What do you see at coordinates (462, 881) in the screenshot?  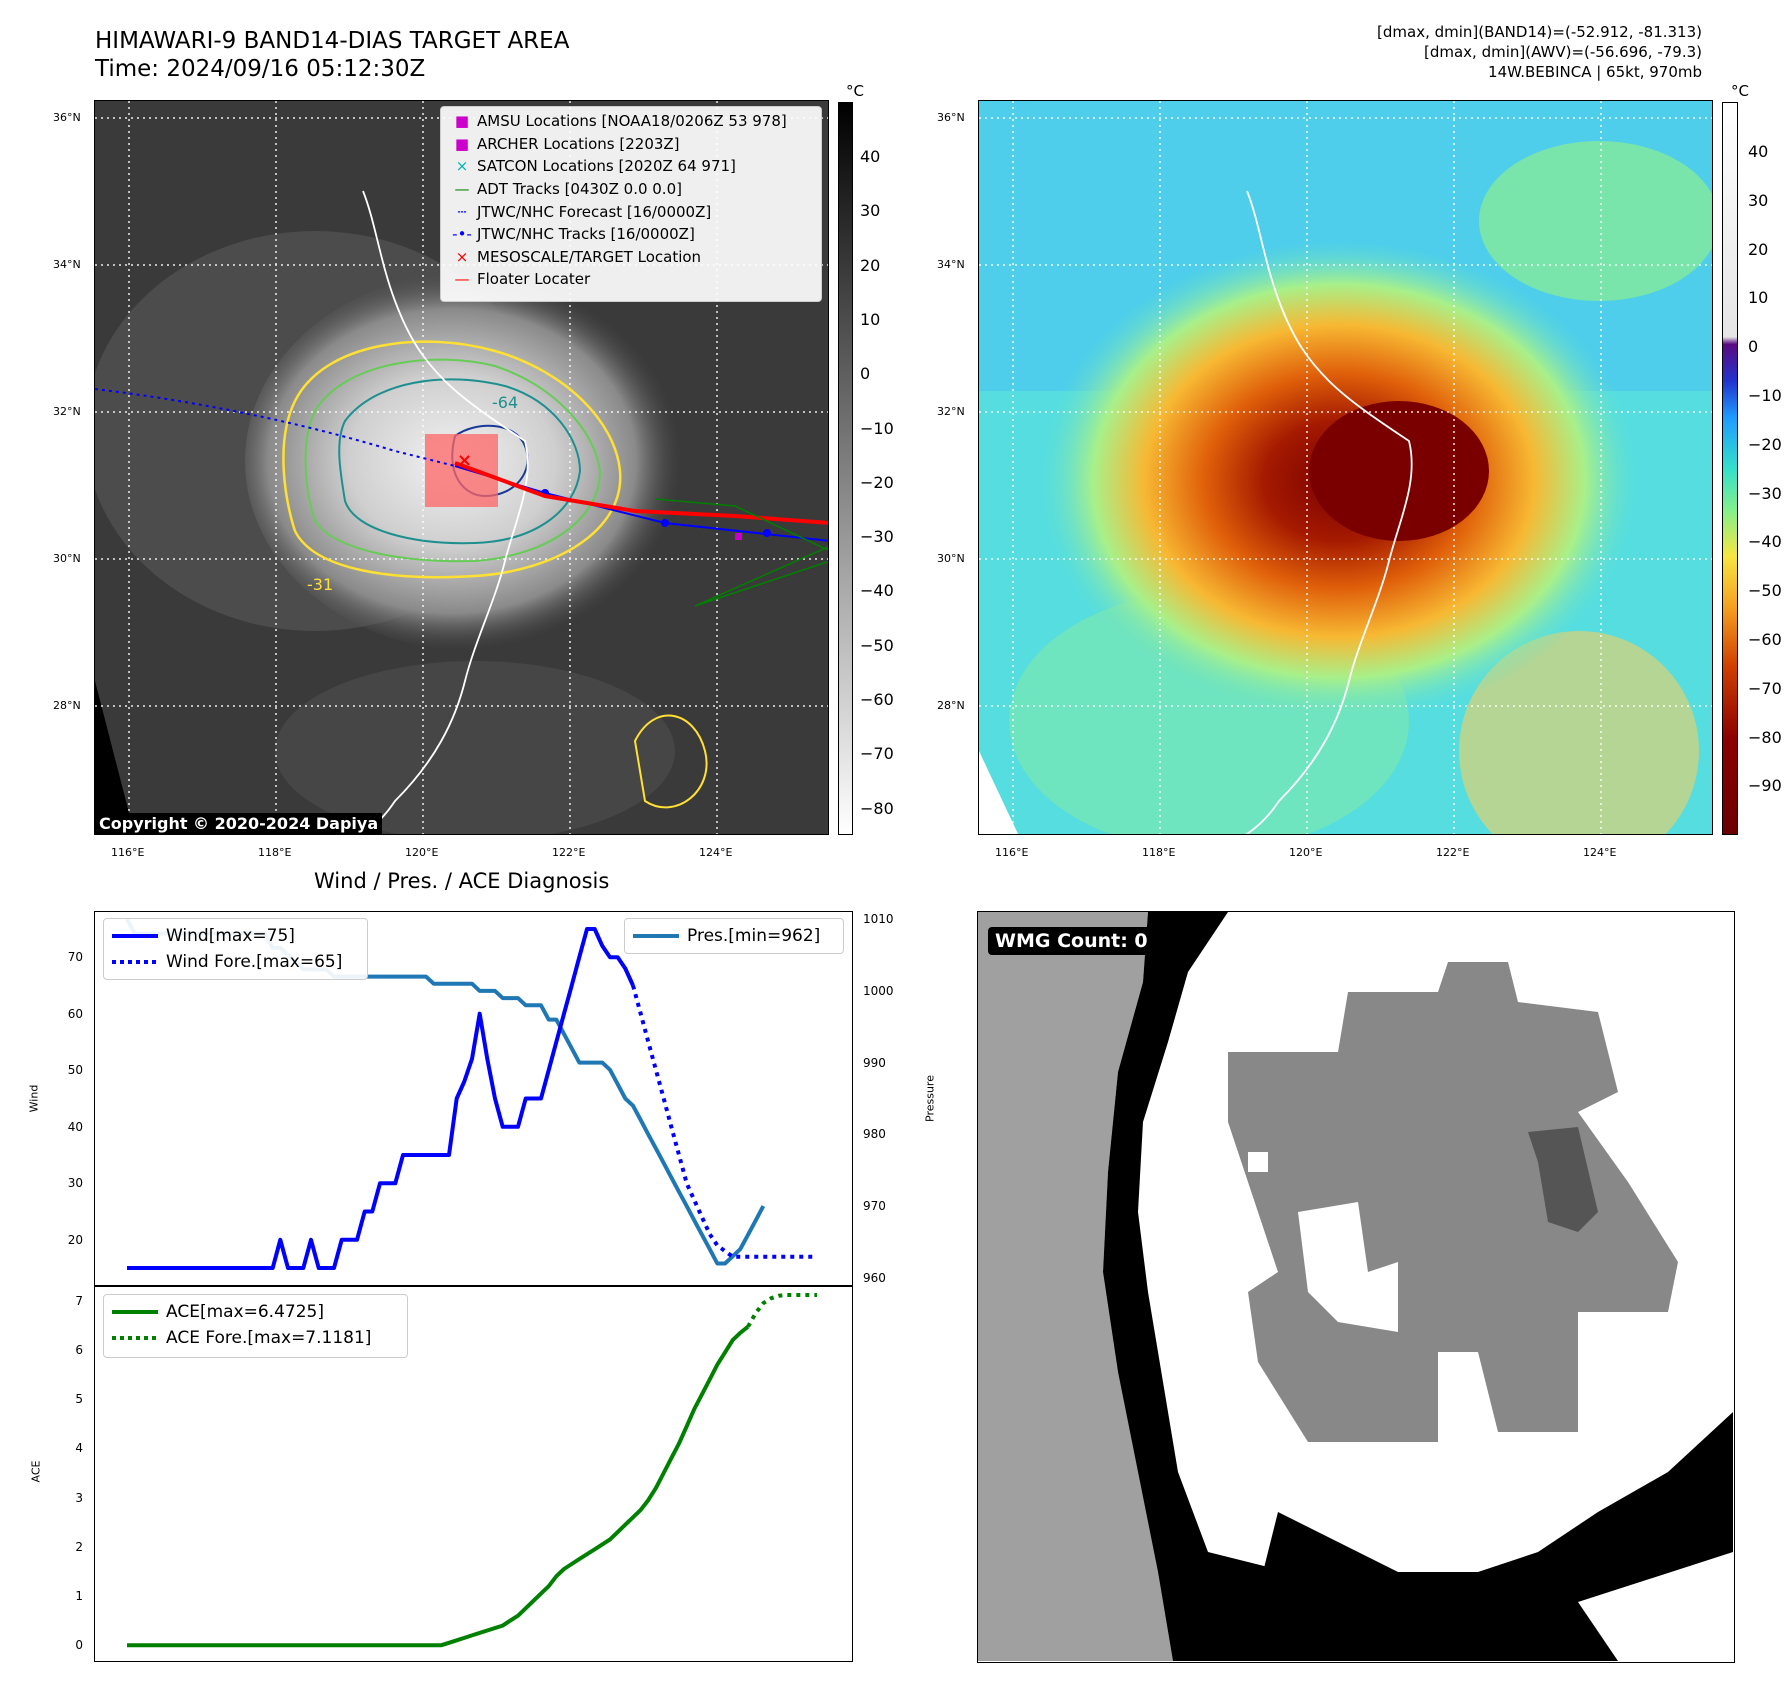 I see `diagnosis-title: Wind / Pres. / ACE Diagnosis` at bounding box center [462, 881].